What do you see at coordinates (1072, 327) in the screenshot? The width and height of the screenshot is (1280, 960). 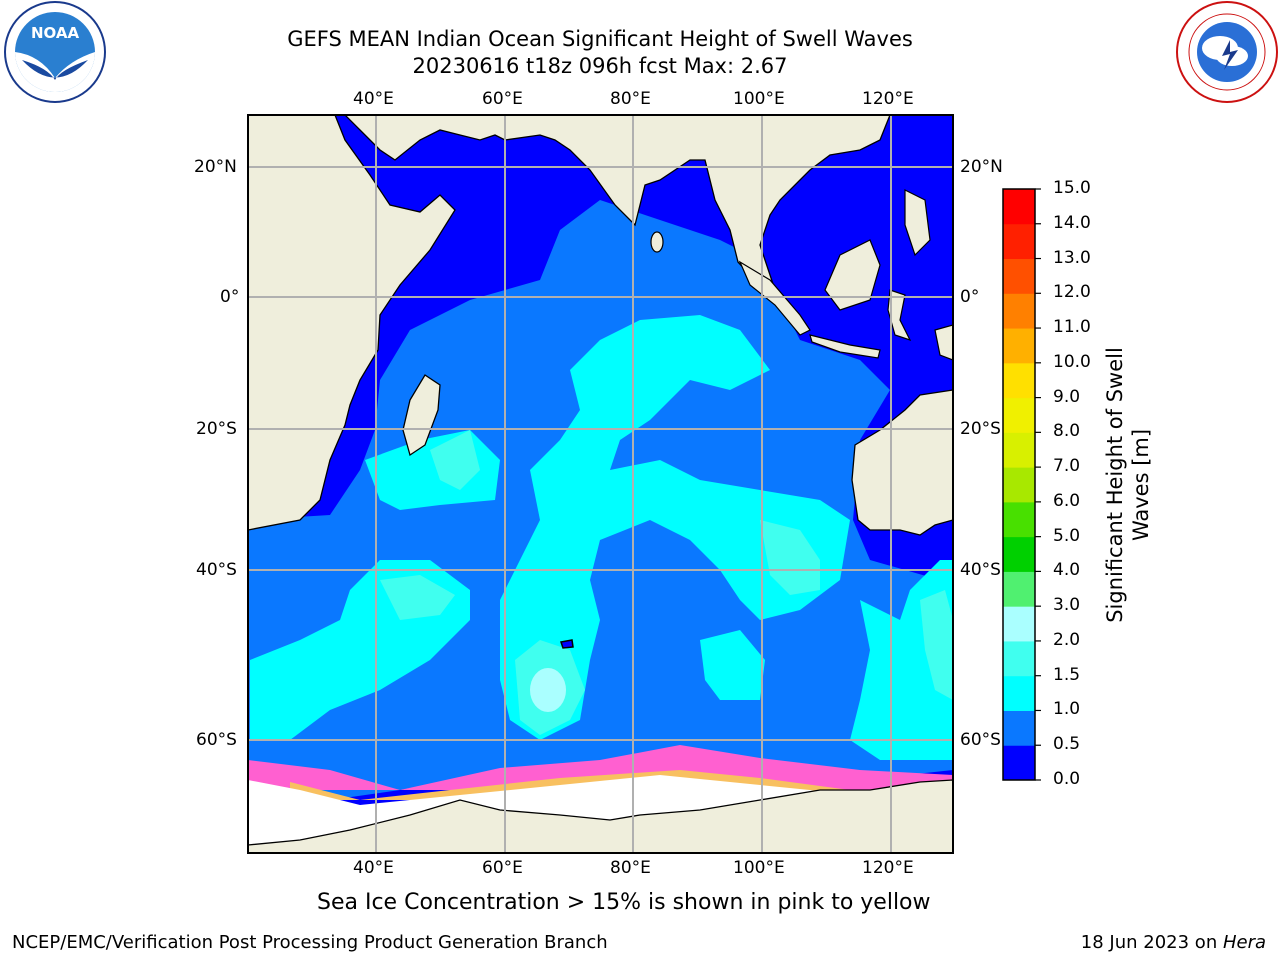 I see `colorbar-tick-label: 11.0` at bounding box center [1072, 327].